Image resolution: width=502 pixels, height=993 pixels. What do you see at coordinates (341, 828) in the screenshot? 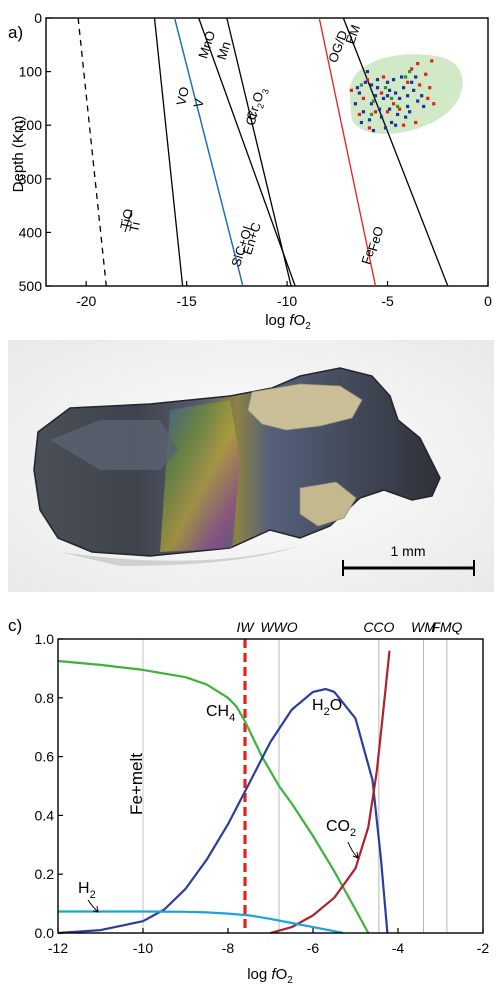
I see `label-co2: CO2` at bounding box center [341, 828].